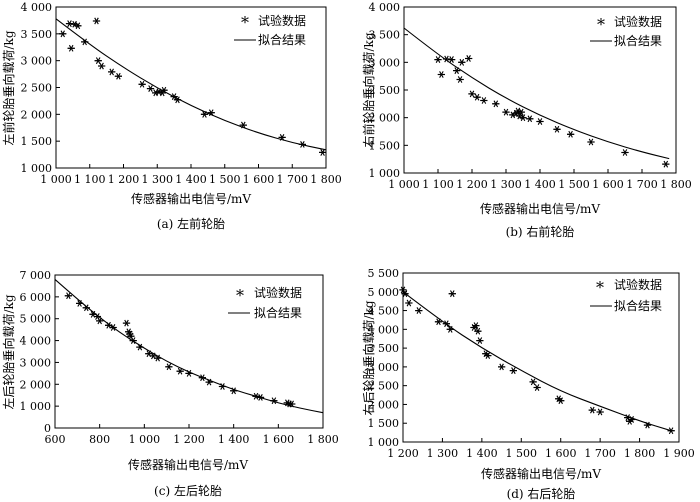  Describe the element at coordinates (541, 473) in the screenshot. I see `x-axis-title-d: 传感器输出电信号/mV` at that location.